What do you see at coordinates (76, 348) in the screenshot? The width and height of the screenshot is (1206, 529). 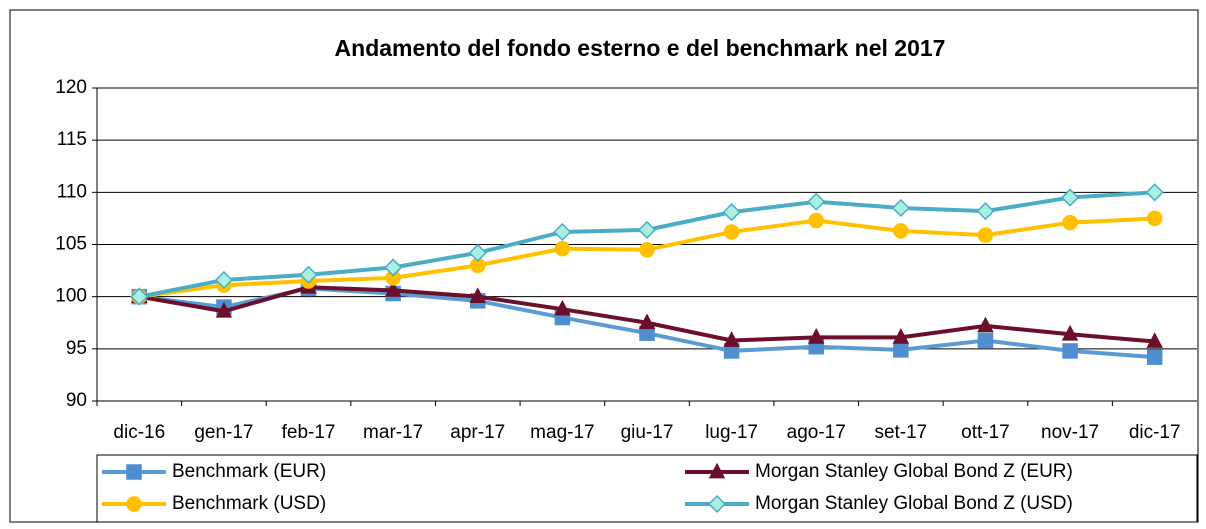 I see `y-tick-label: 95` at bounding box center [76, 348].